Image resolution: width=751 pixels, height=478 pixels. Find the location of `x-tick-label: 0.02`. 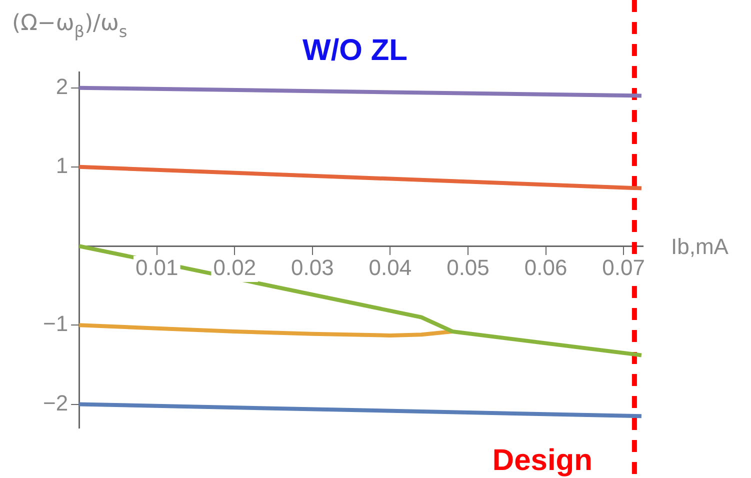

x-tick-label: 0.02 is located at coordinates (234, 267).